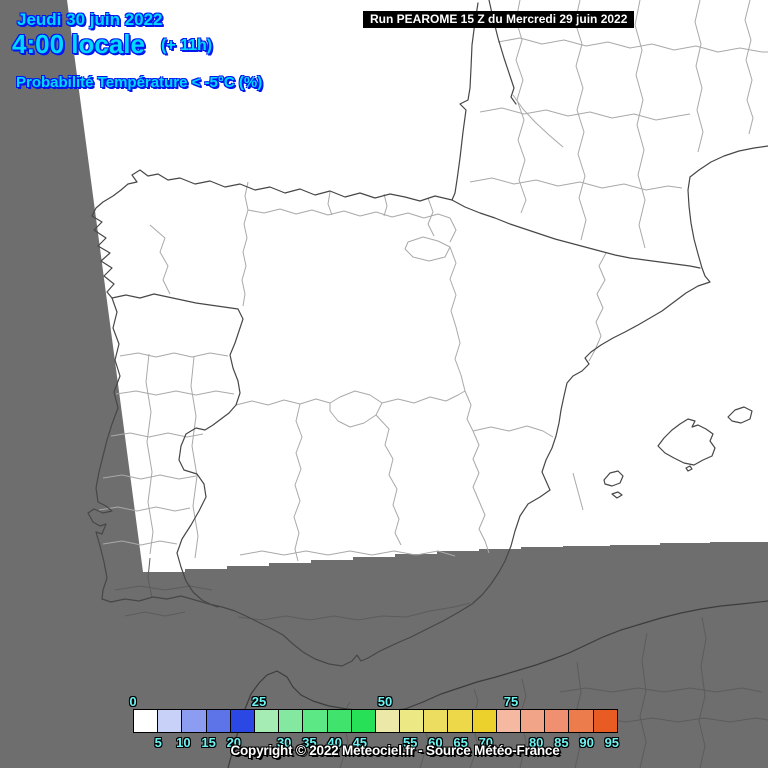 Image resolution: width=768 pixels, height=768 pixels. What do you see at coordinates (536, 742) in the screenshot?
I see `legend-label: 80` at bounding box center [536, 742].